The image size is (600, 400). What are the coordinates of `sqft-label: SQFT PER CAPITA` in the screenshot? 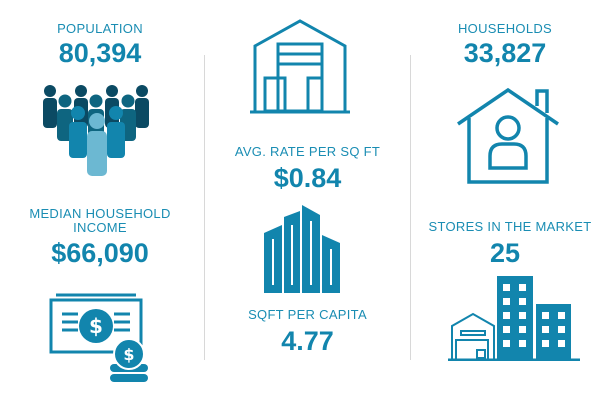 It's located at (307, 314).